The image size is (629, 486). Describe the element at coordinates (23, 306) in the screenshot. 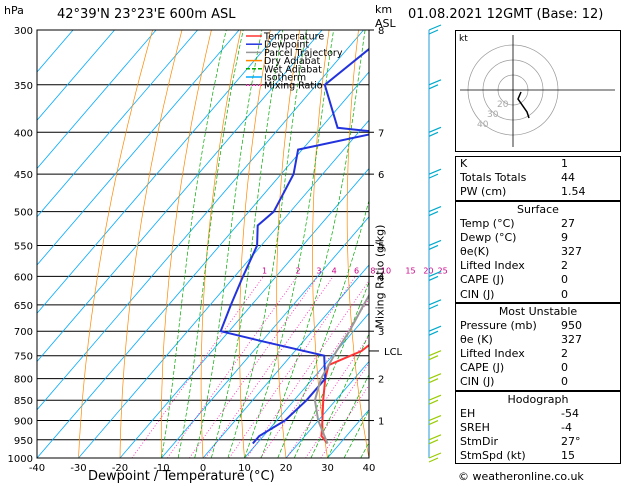

I see `pressure-tick-label: 650` at that location.